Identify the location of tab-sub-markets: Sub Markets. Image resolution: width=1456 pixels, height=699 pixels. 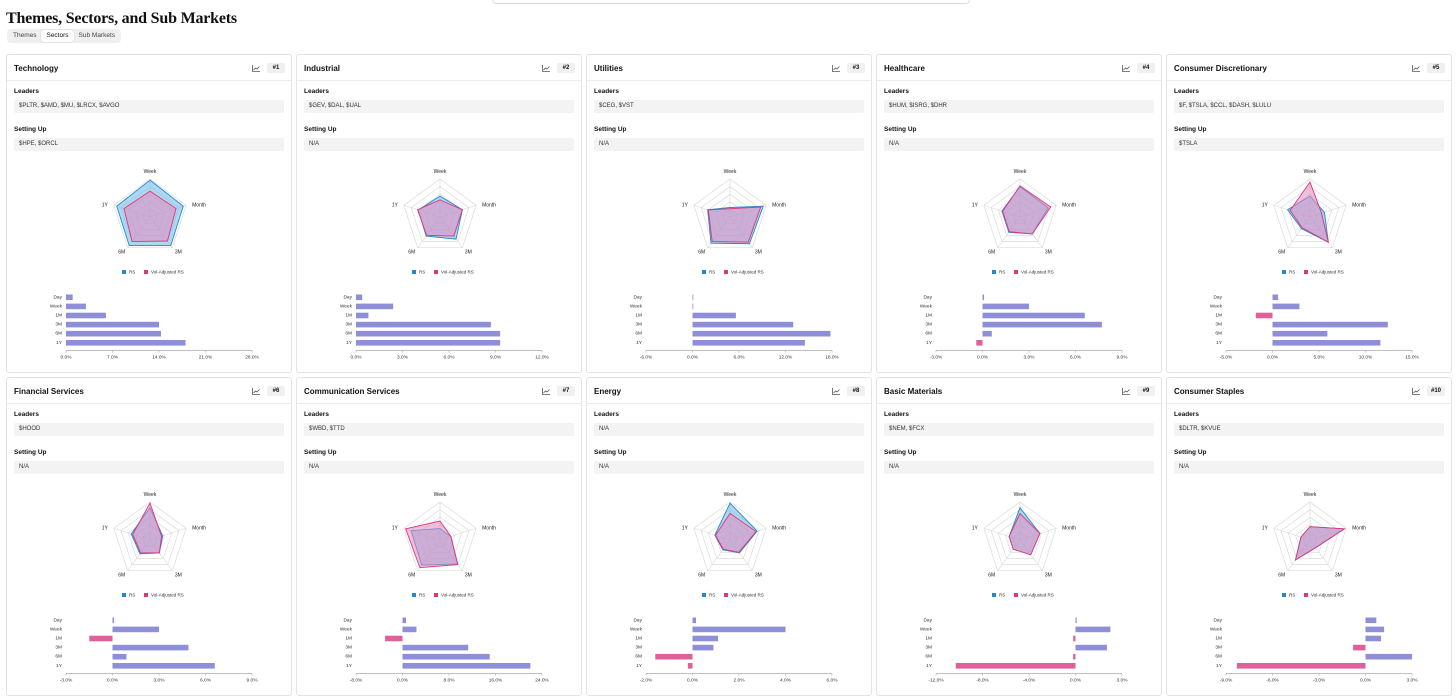
(97, 35).